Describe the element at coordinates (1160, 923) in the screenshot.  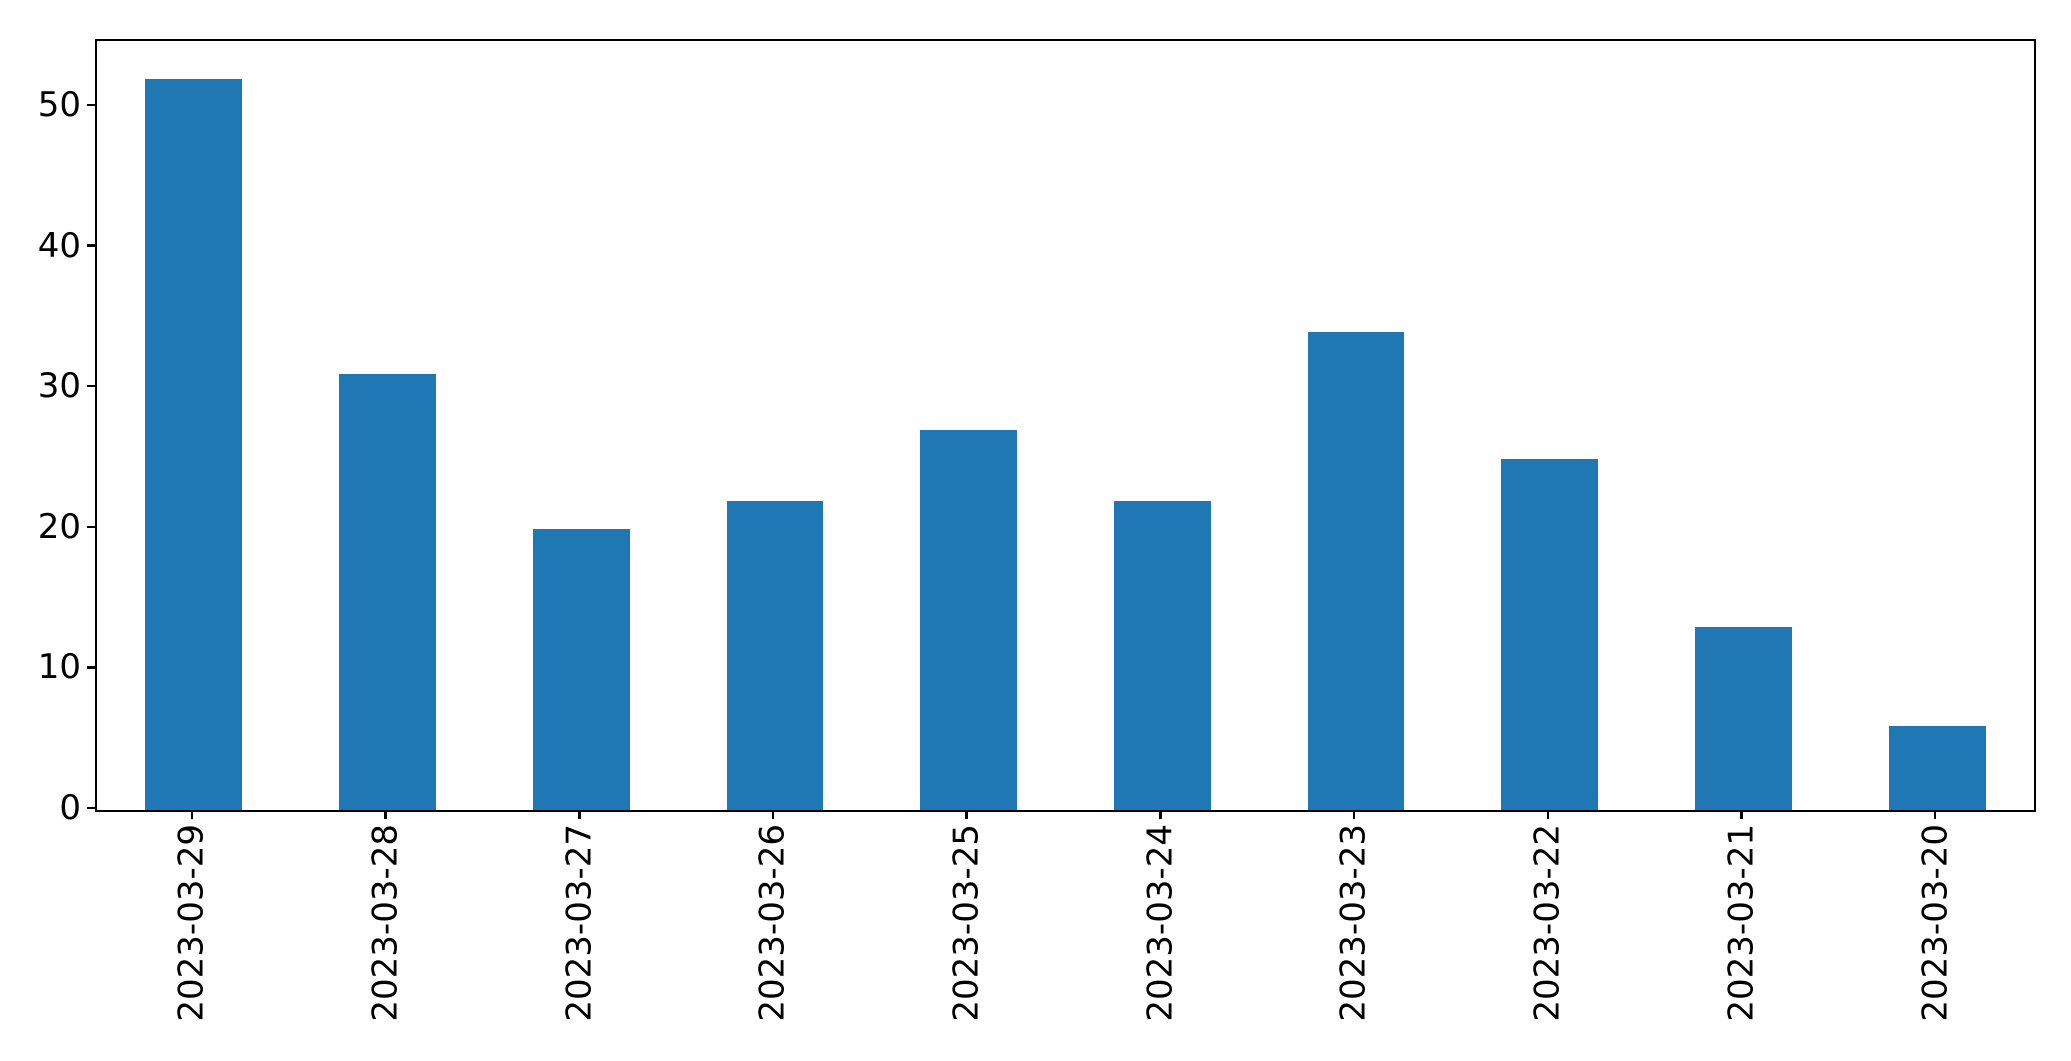
I see `x-tick-label: 2023-03-24` at that location.